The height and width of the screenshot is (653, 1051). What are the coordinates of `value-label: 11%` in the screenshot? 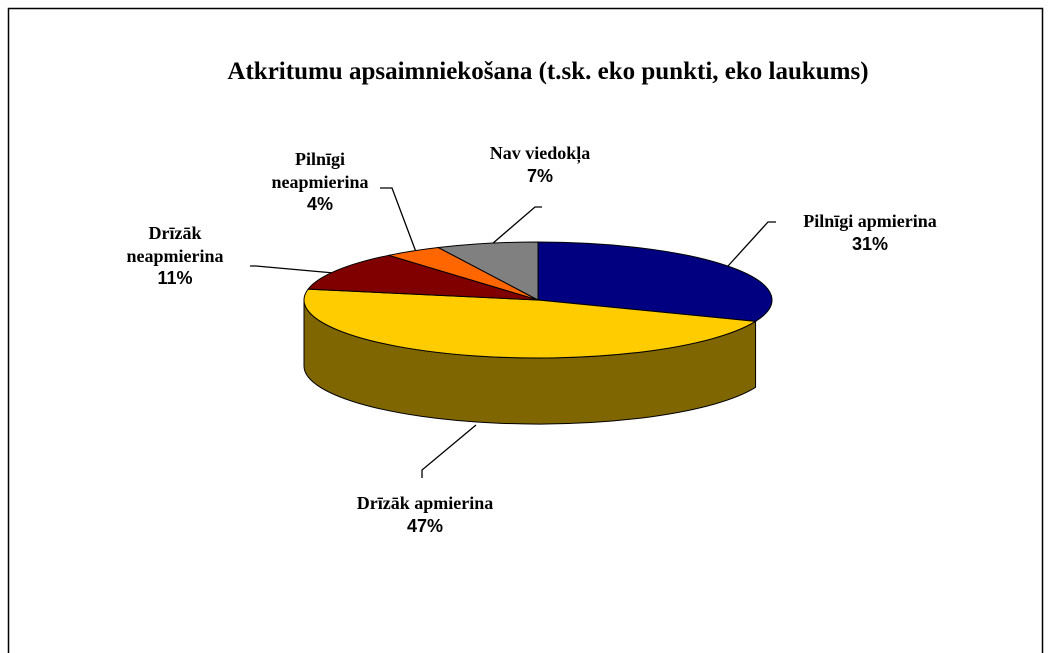 It's located at (175, 278).